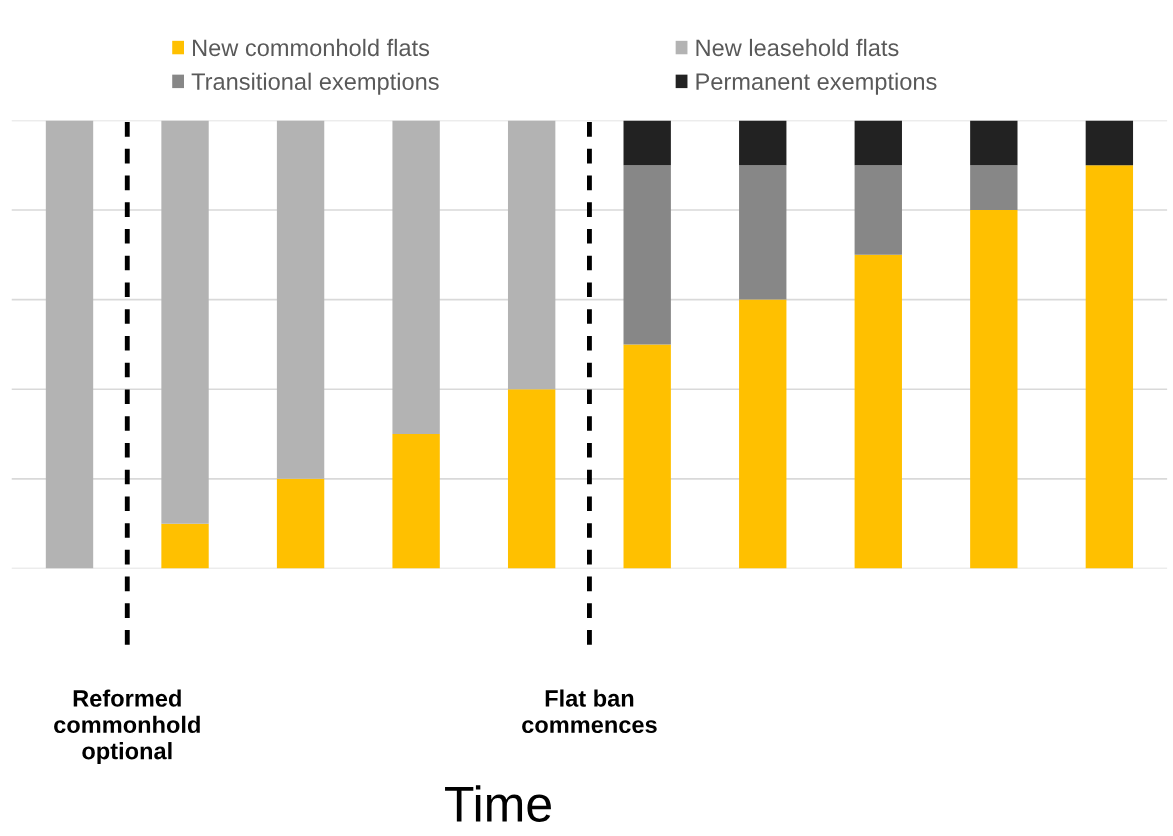 The height and width of the screenshot is (836, 1173). Describe the element at coordinates (589, 711) in the screenshot. I see `text: Flat ban commences` at that location.